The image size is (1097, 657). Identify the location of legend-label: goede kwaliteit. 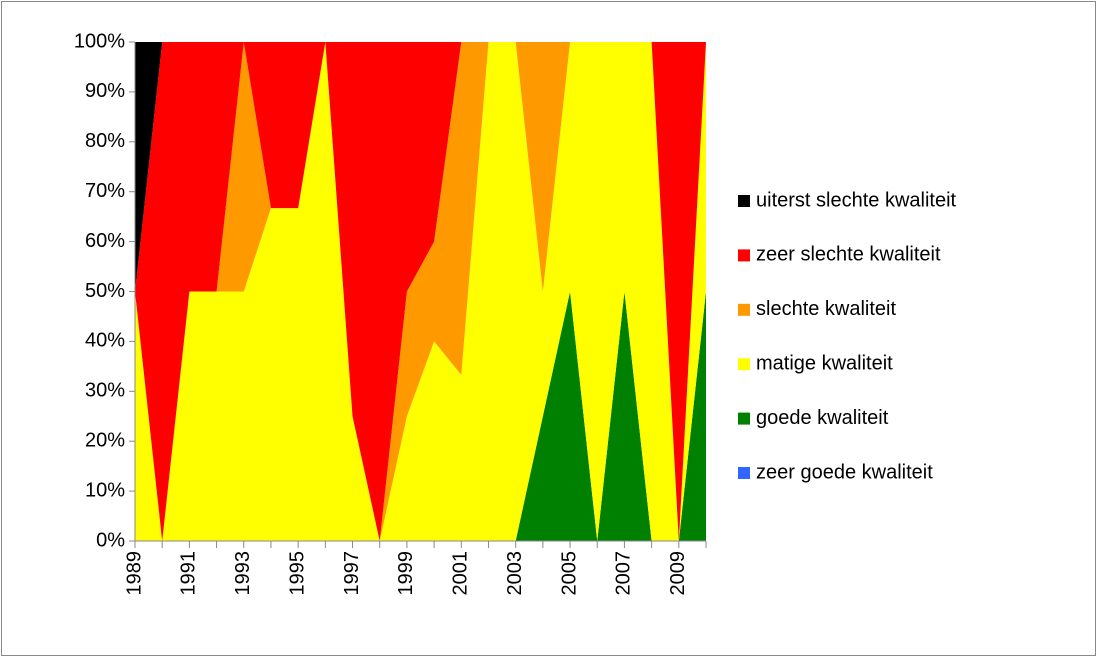
(822, 418).